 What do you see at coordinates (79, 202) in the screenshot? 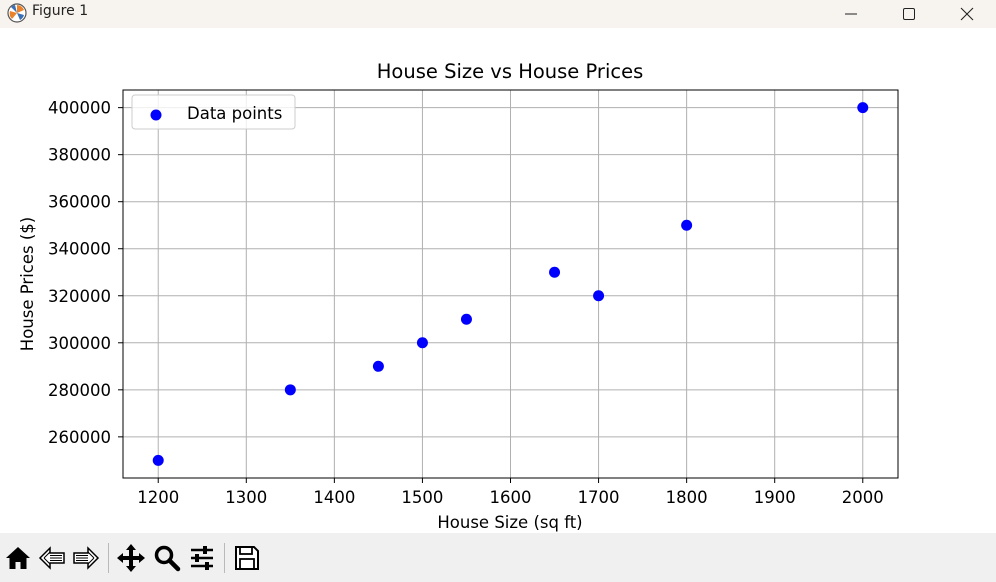
I see `y-tick-label: 360000` at bounding box center [79, 202].